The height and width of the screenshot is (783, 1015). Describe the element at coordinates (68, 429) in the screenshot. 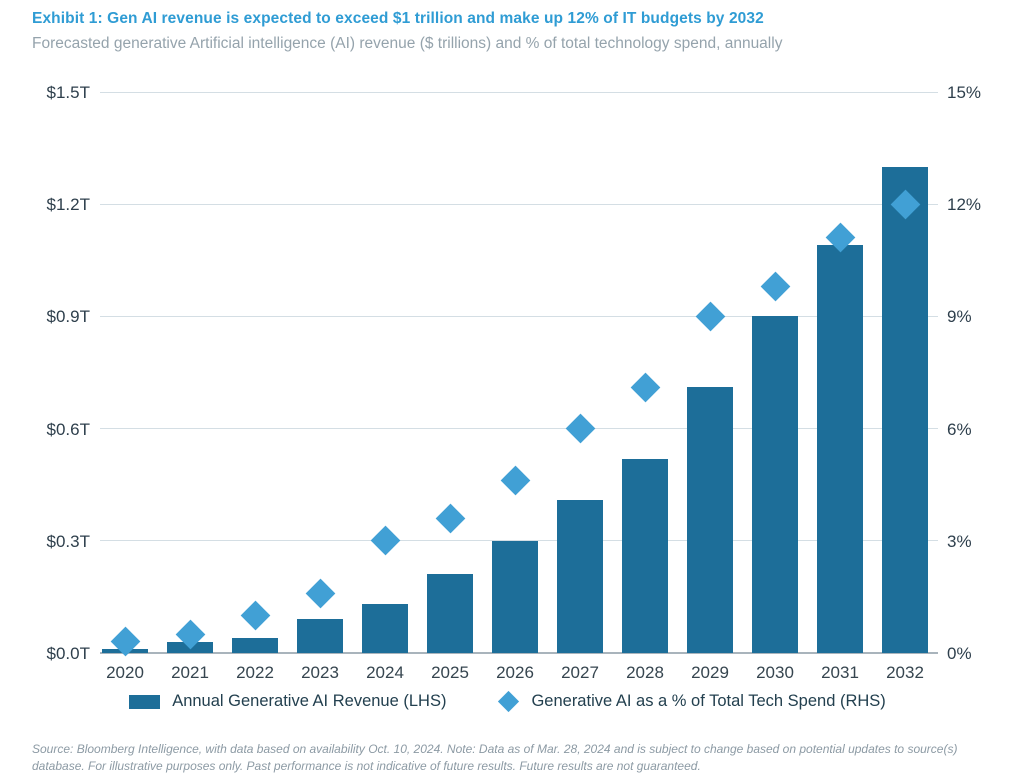

I see `y-axis-left-label-2: $0.6T` at that location.